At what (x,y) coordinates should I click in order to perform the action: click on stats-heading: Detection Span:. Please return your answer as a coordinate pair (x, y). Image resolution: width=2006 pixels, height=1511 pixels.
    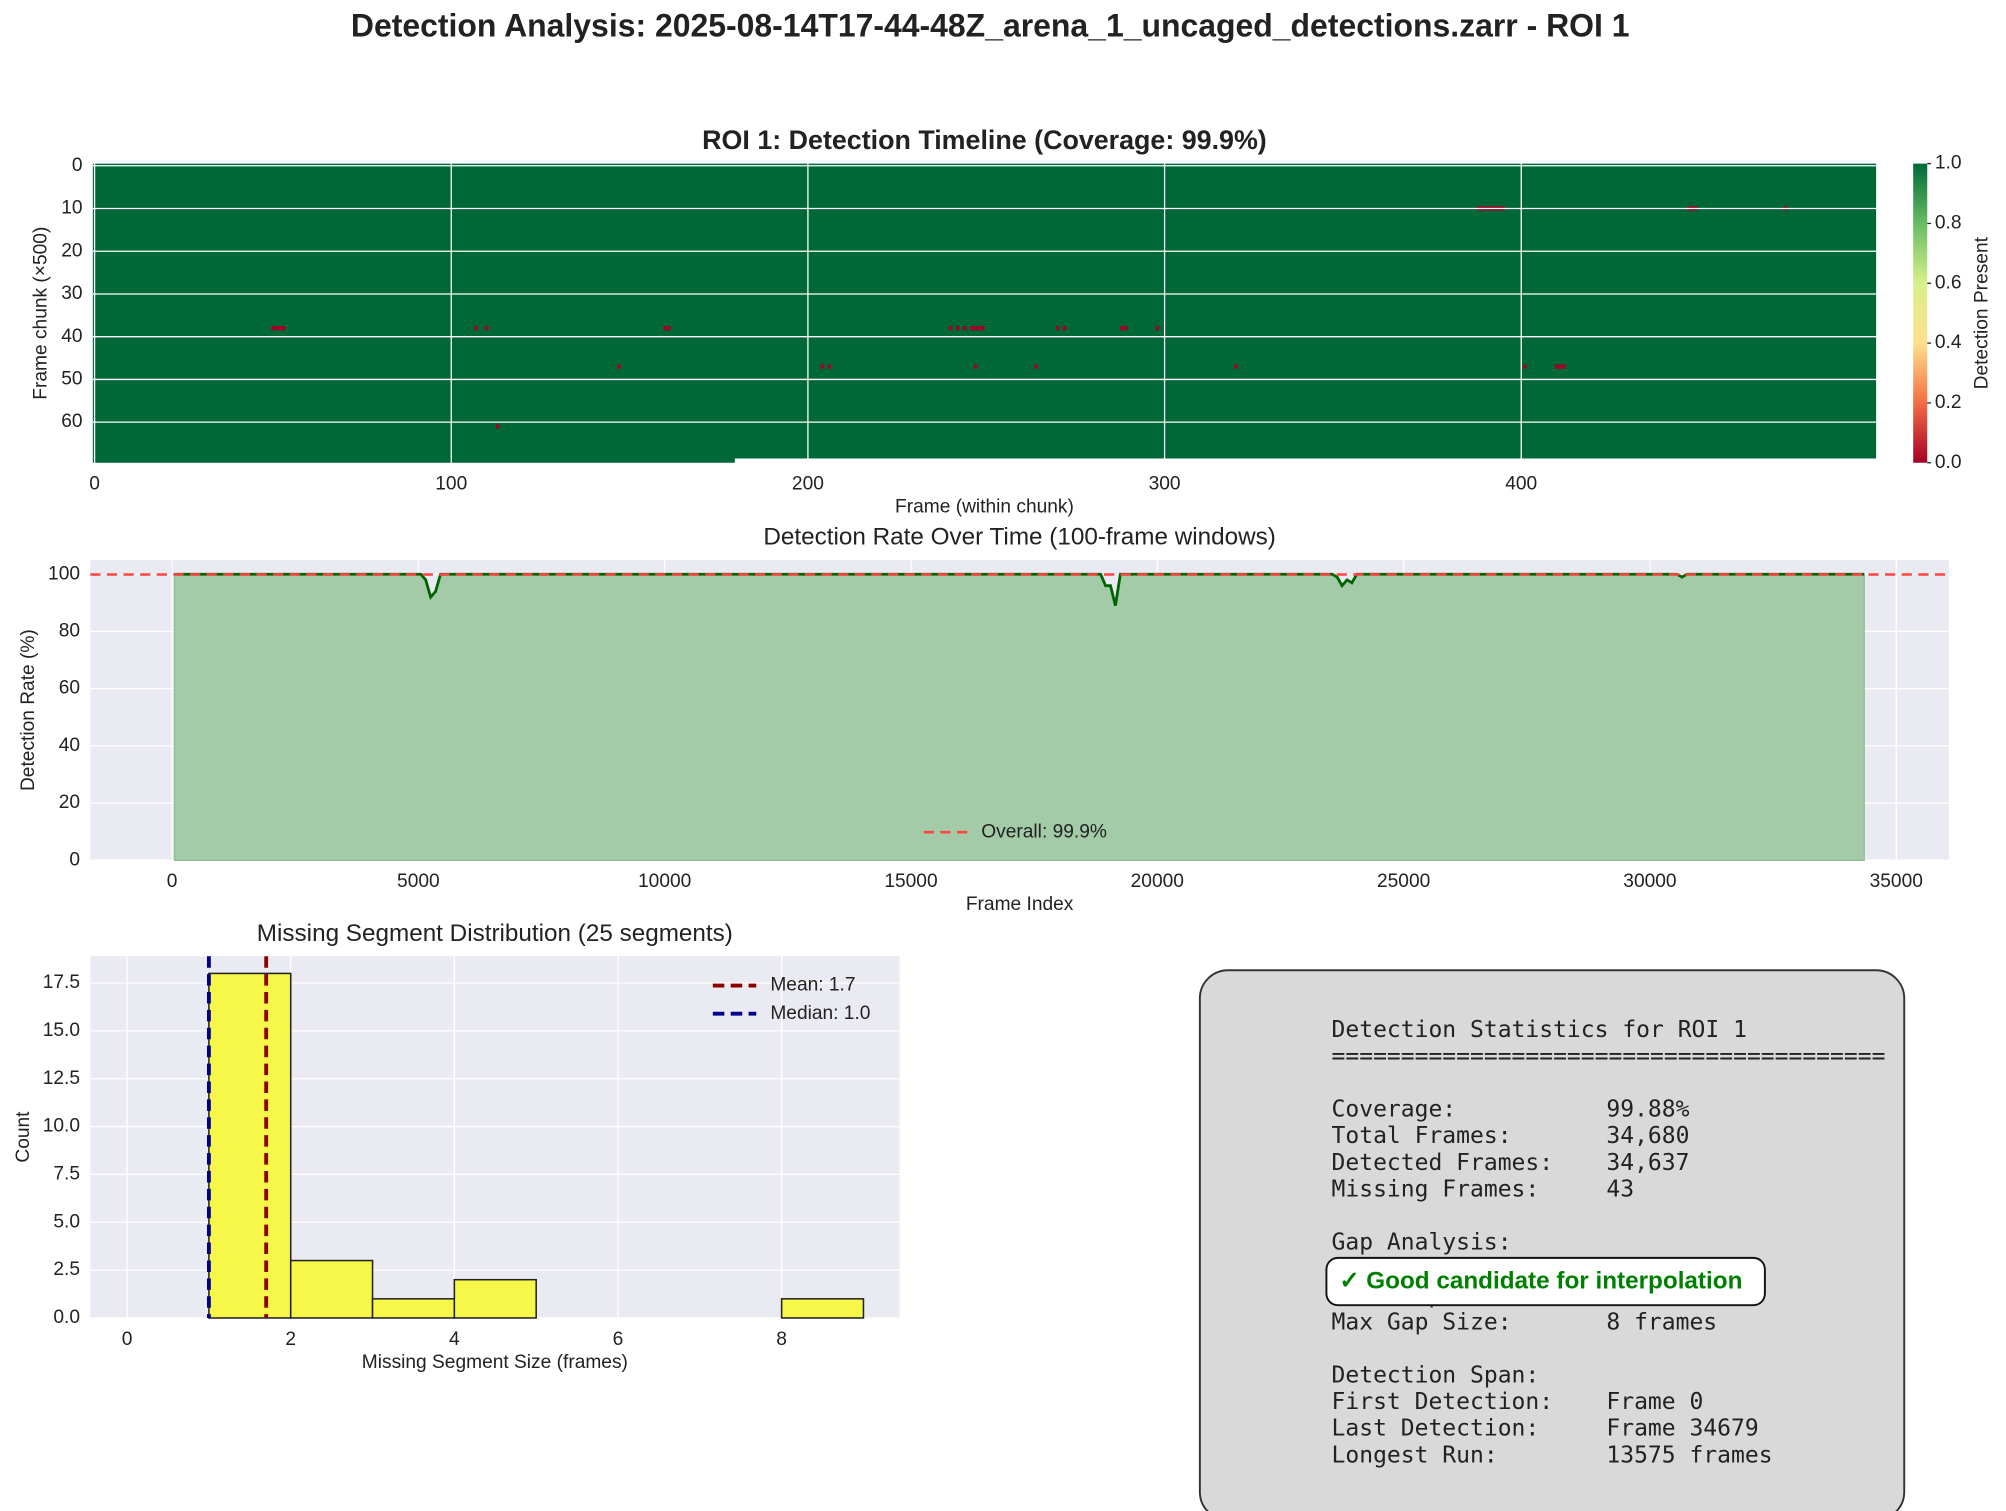
    Looking at the image, I should click on (1436, 1376).